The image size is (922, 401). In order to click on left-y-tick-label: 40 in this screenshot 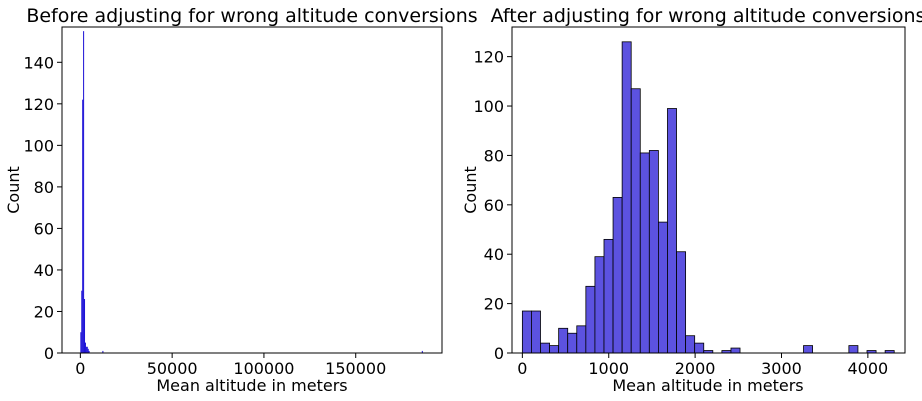, I will do `click(44, 270)`.